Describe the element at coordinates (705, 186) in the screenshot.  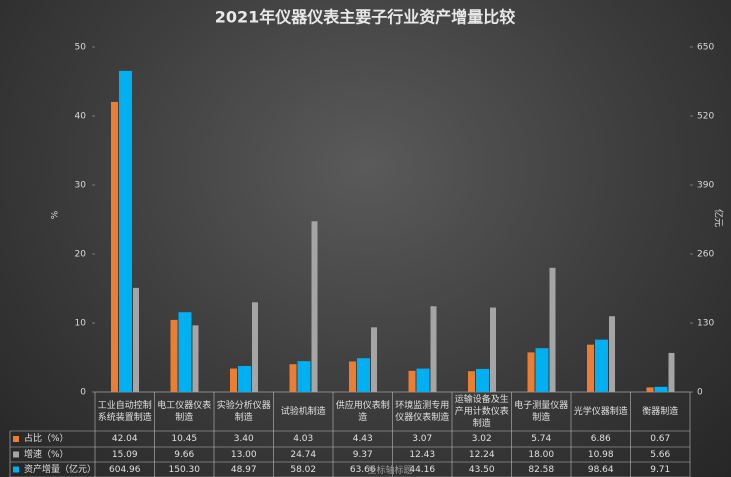
I see `y2-tick-label: 390` at that location.